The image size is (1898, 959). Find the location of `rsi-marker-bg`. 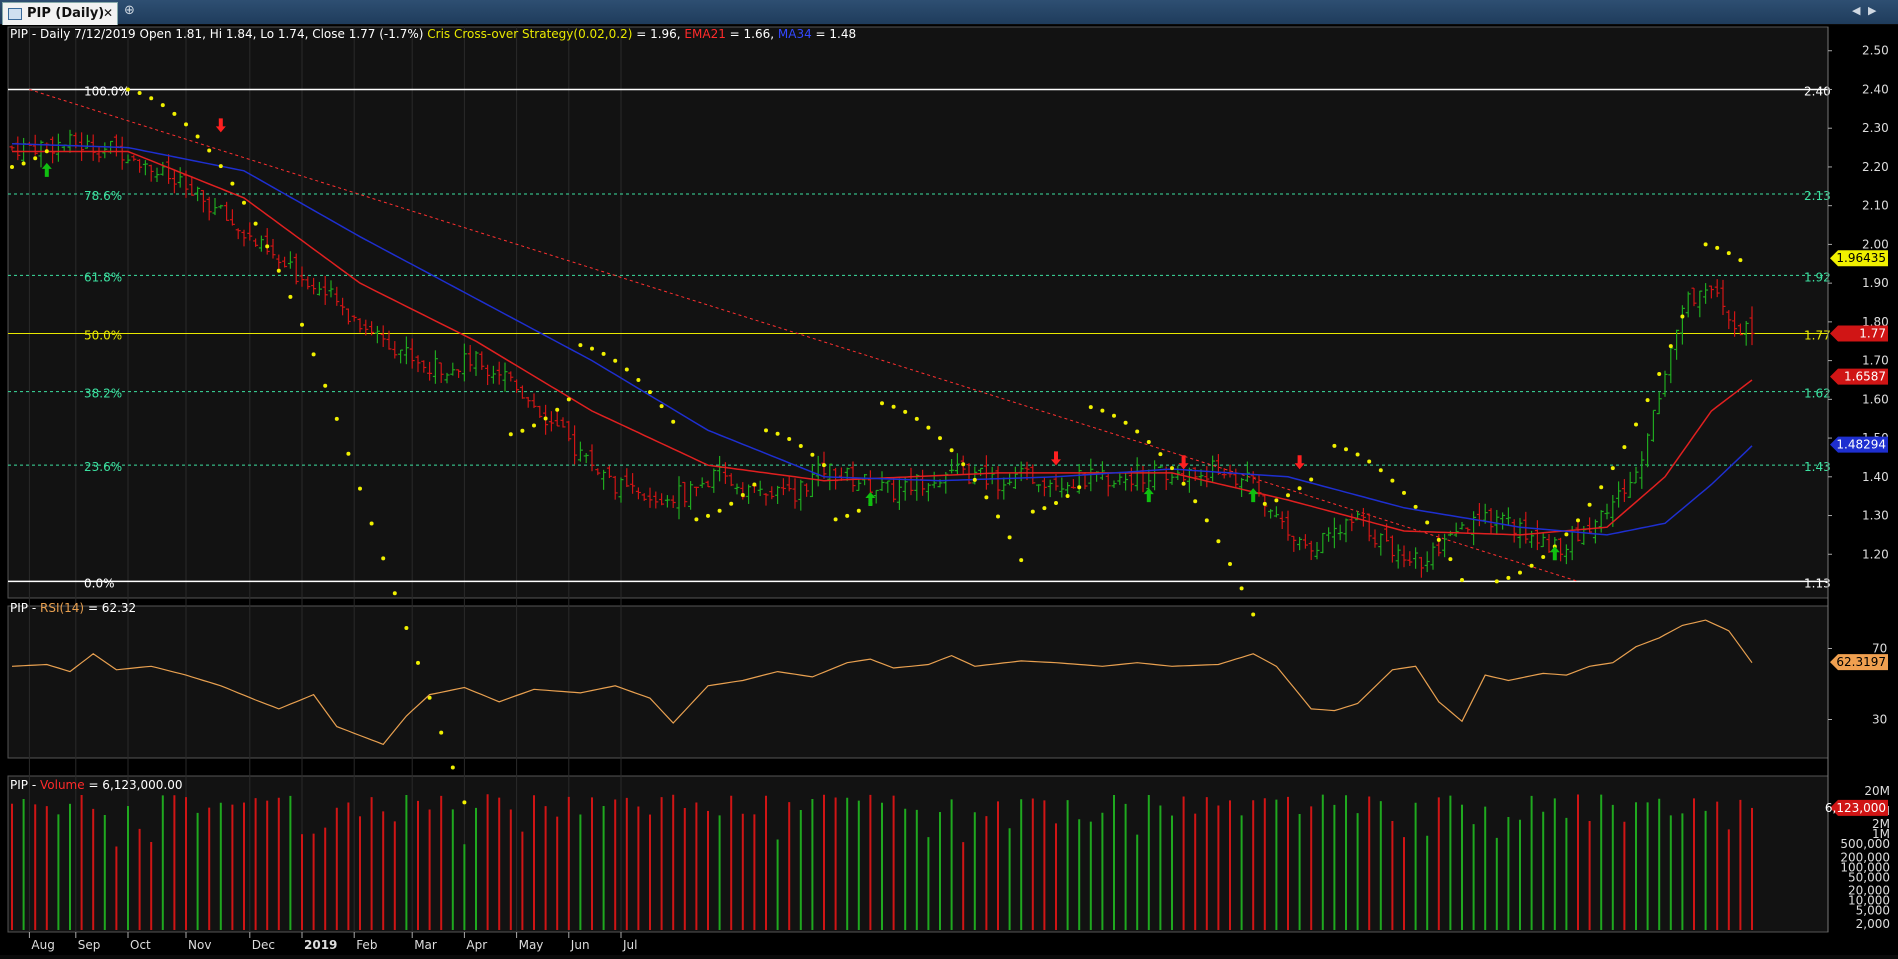

rsi-marker-bg is located at coordinates (1859, 662).